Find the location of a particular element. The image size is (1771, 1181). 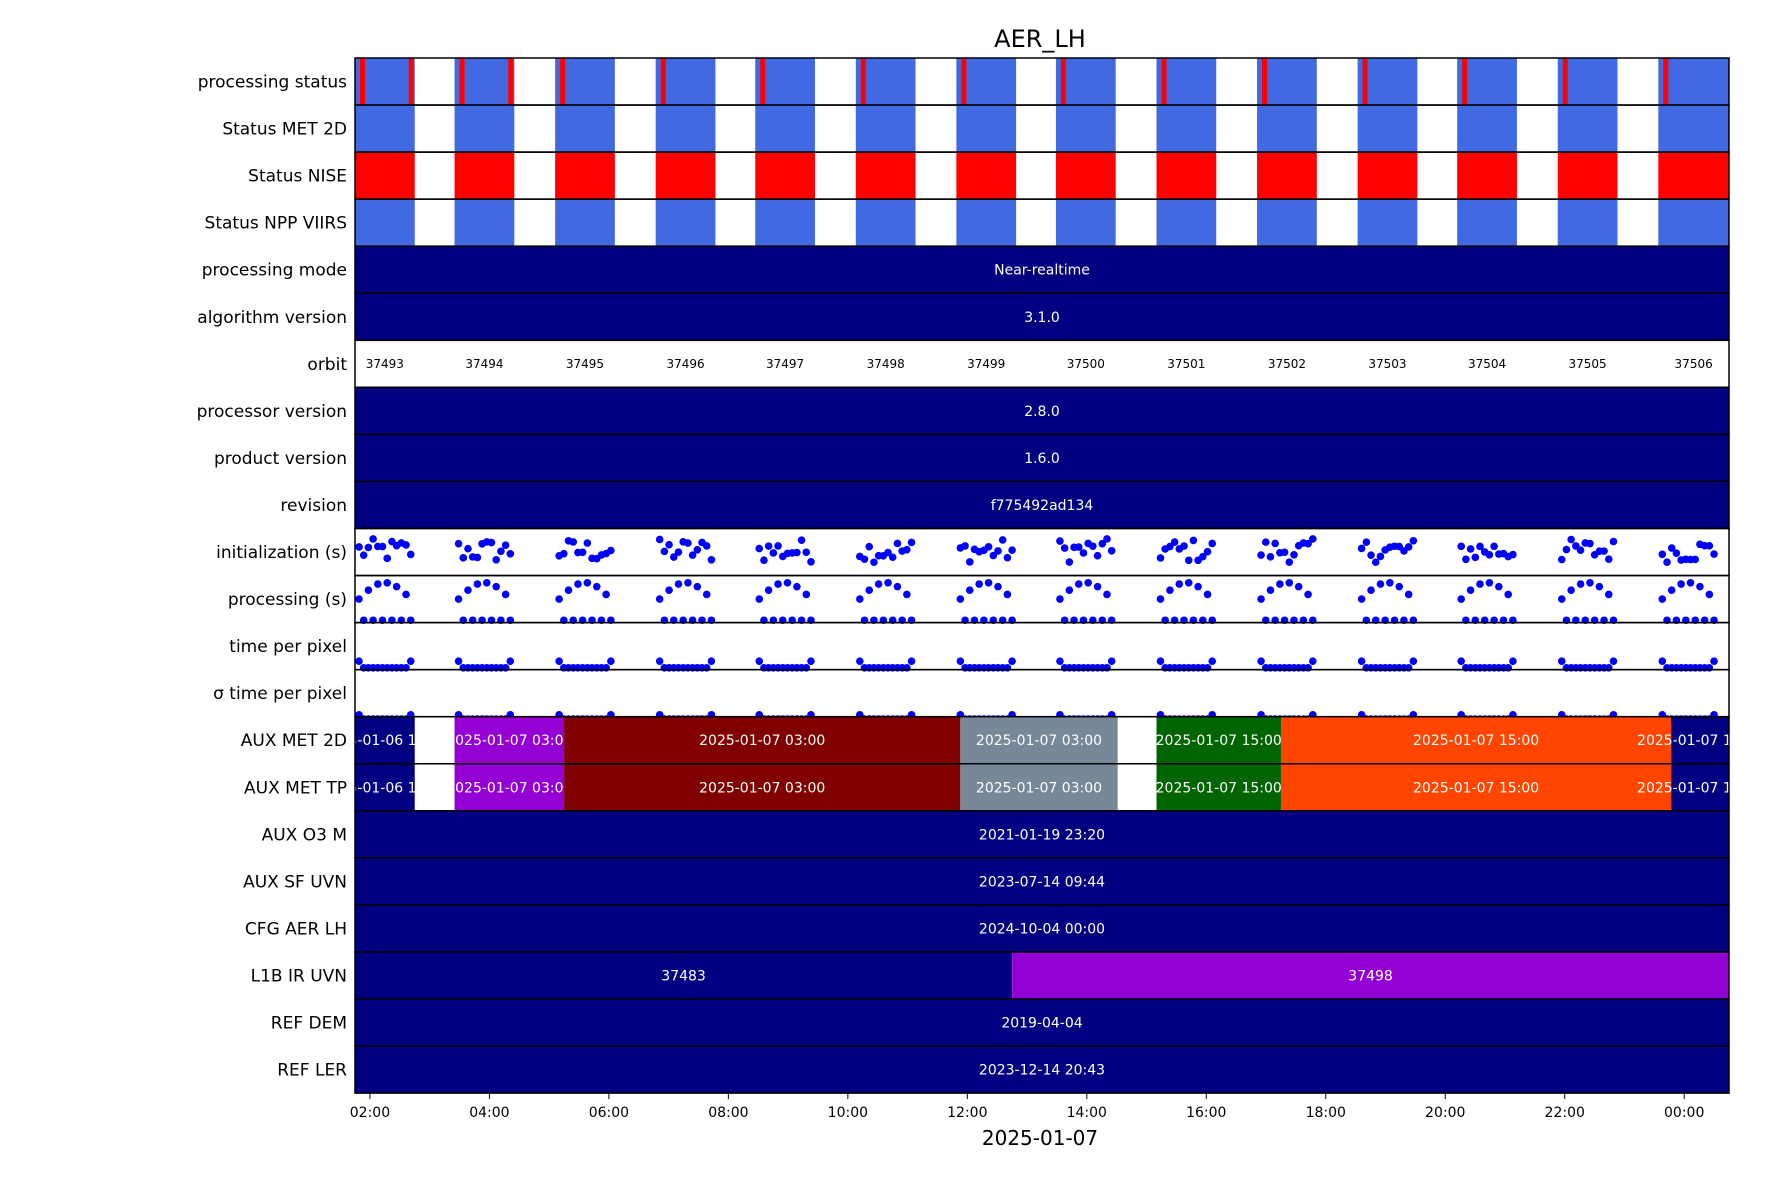

x-tick-label: 20:00 is located at coordinates (1445, 1113).